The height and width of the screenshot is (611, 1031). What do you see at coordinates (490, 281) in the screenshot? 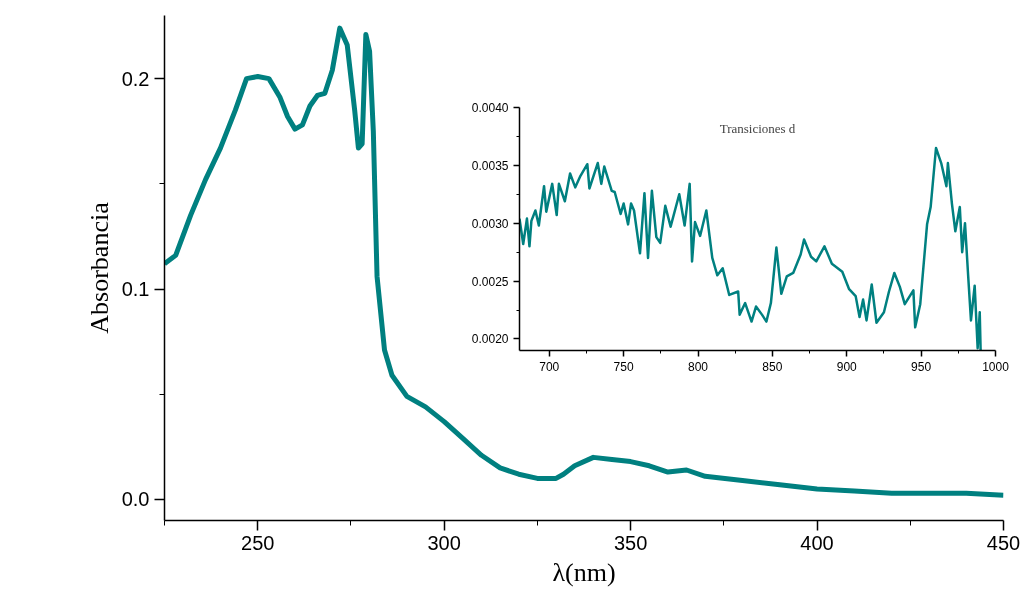
I see `y-tick-label: 0.0025` at bounding box center [490, 281].